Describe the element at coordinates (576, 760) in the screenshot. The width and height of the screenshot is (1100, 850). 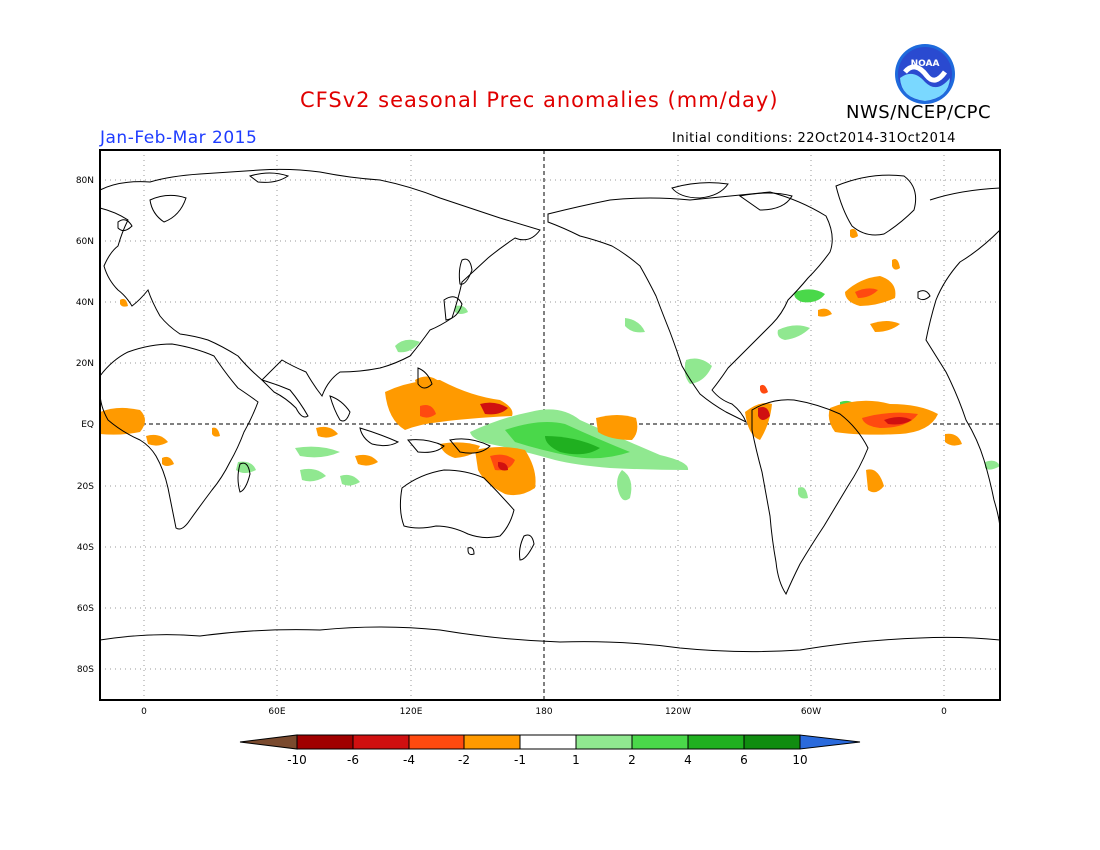
I see `colorbar-label: 1` at that location.